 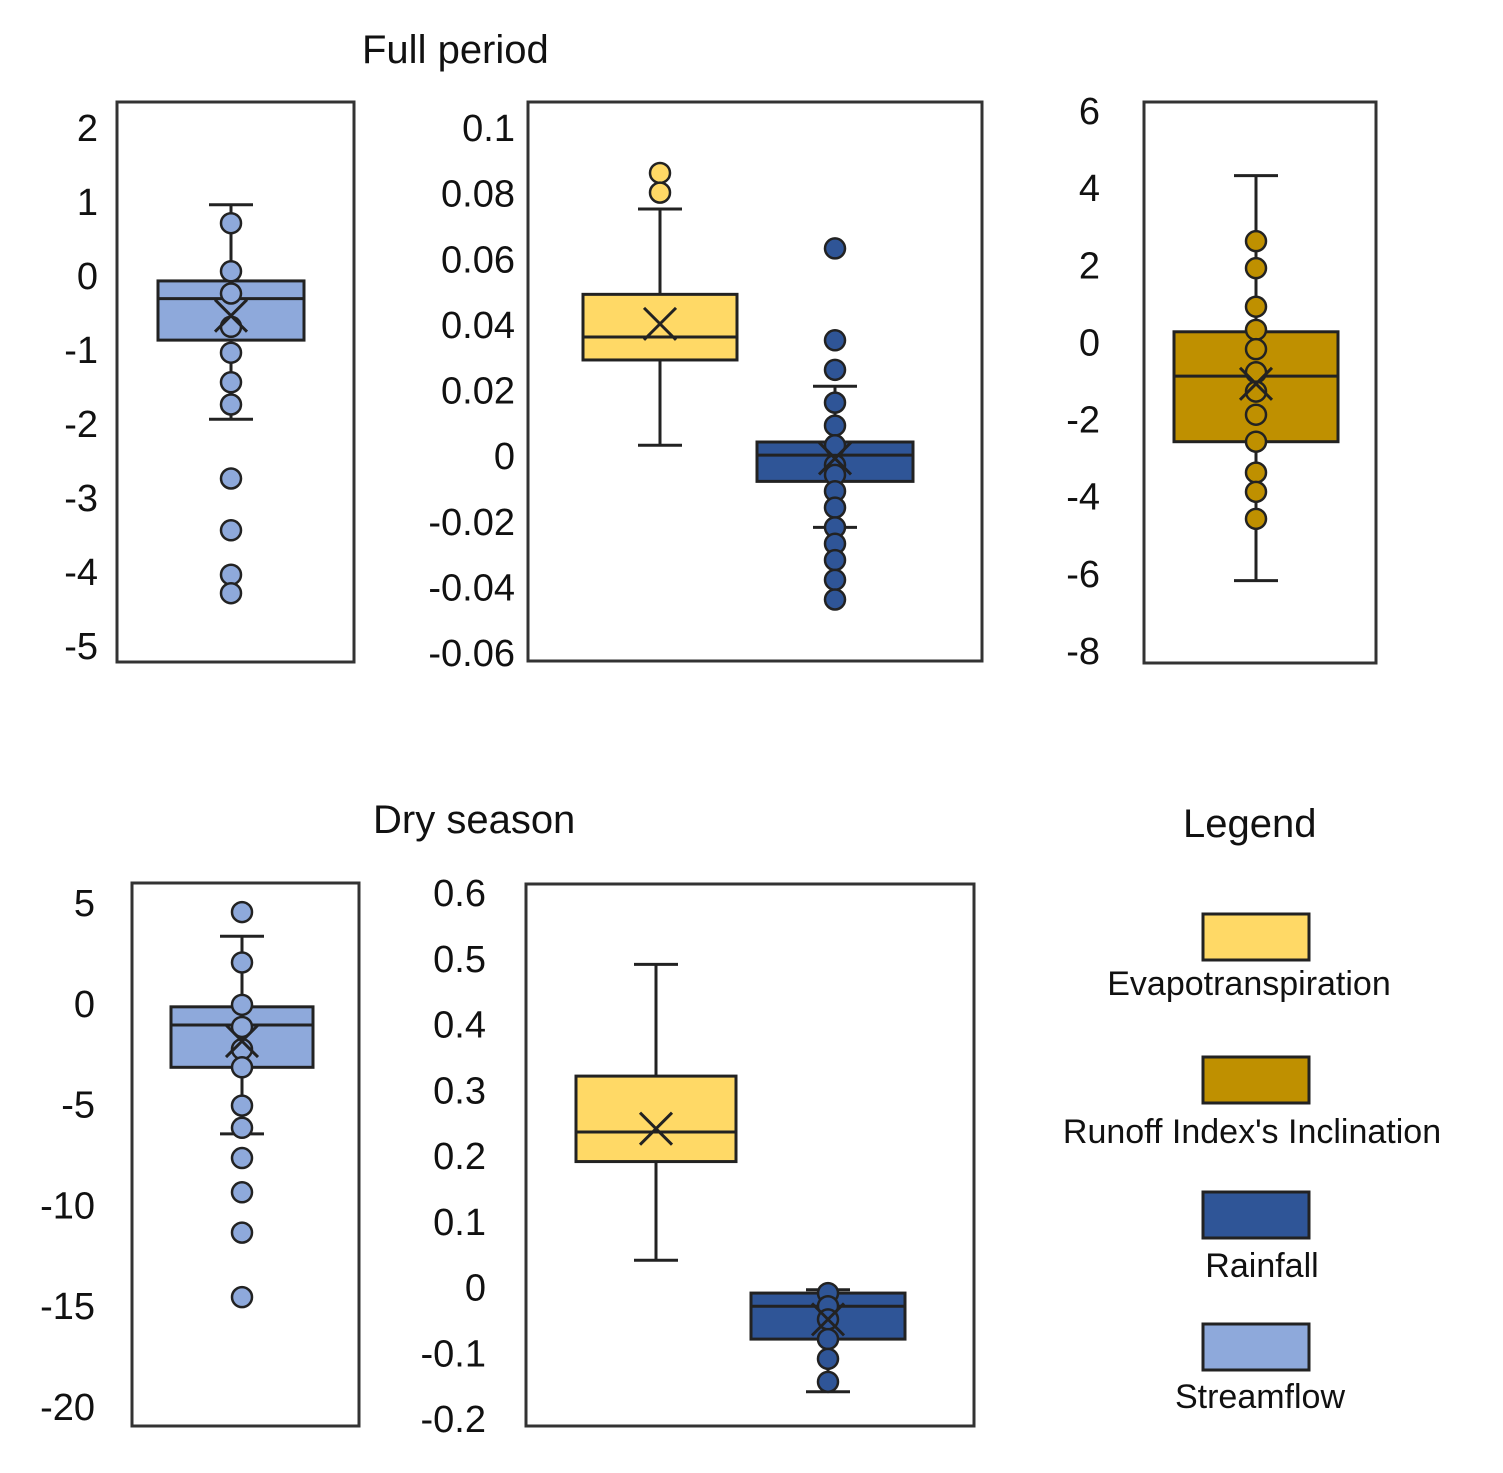 I want to click on legend-label: Rainfall, so click(x=1261, y=1266).